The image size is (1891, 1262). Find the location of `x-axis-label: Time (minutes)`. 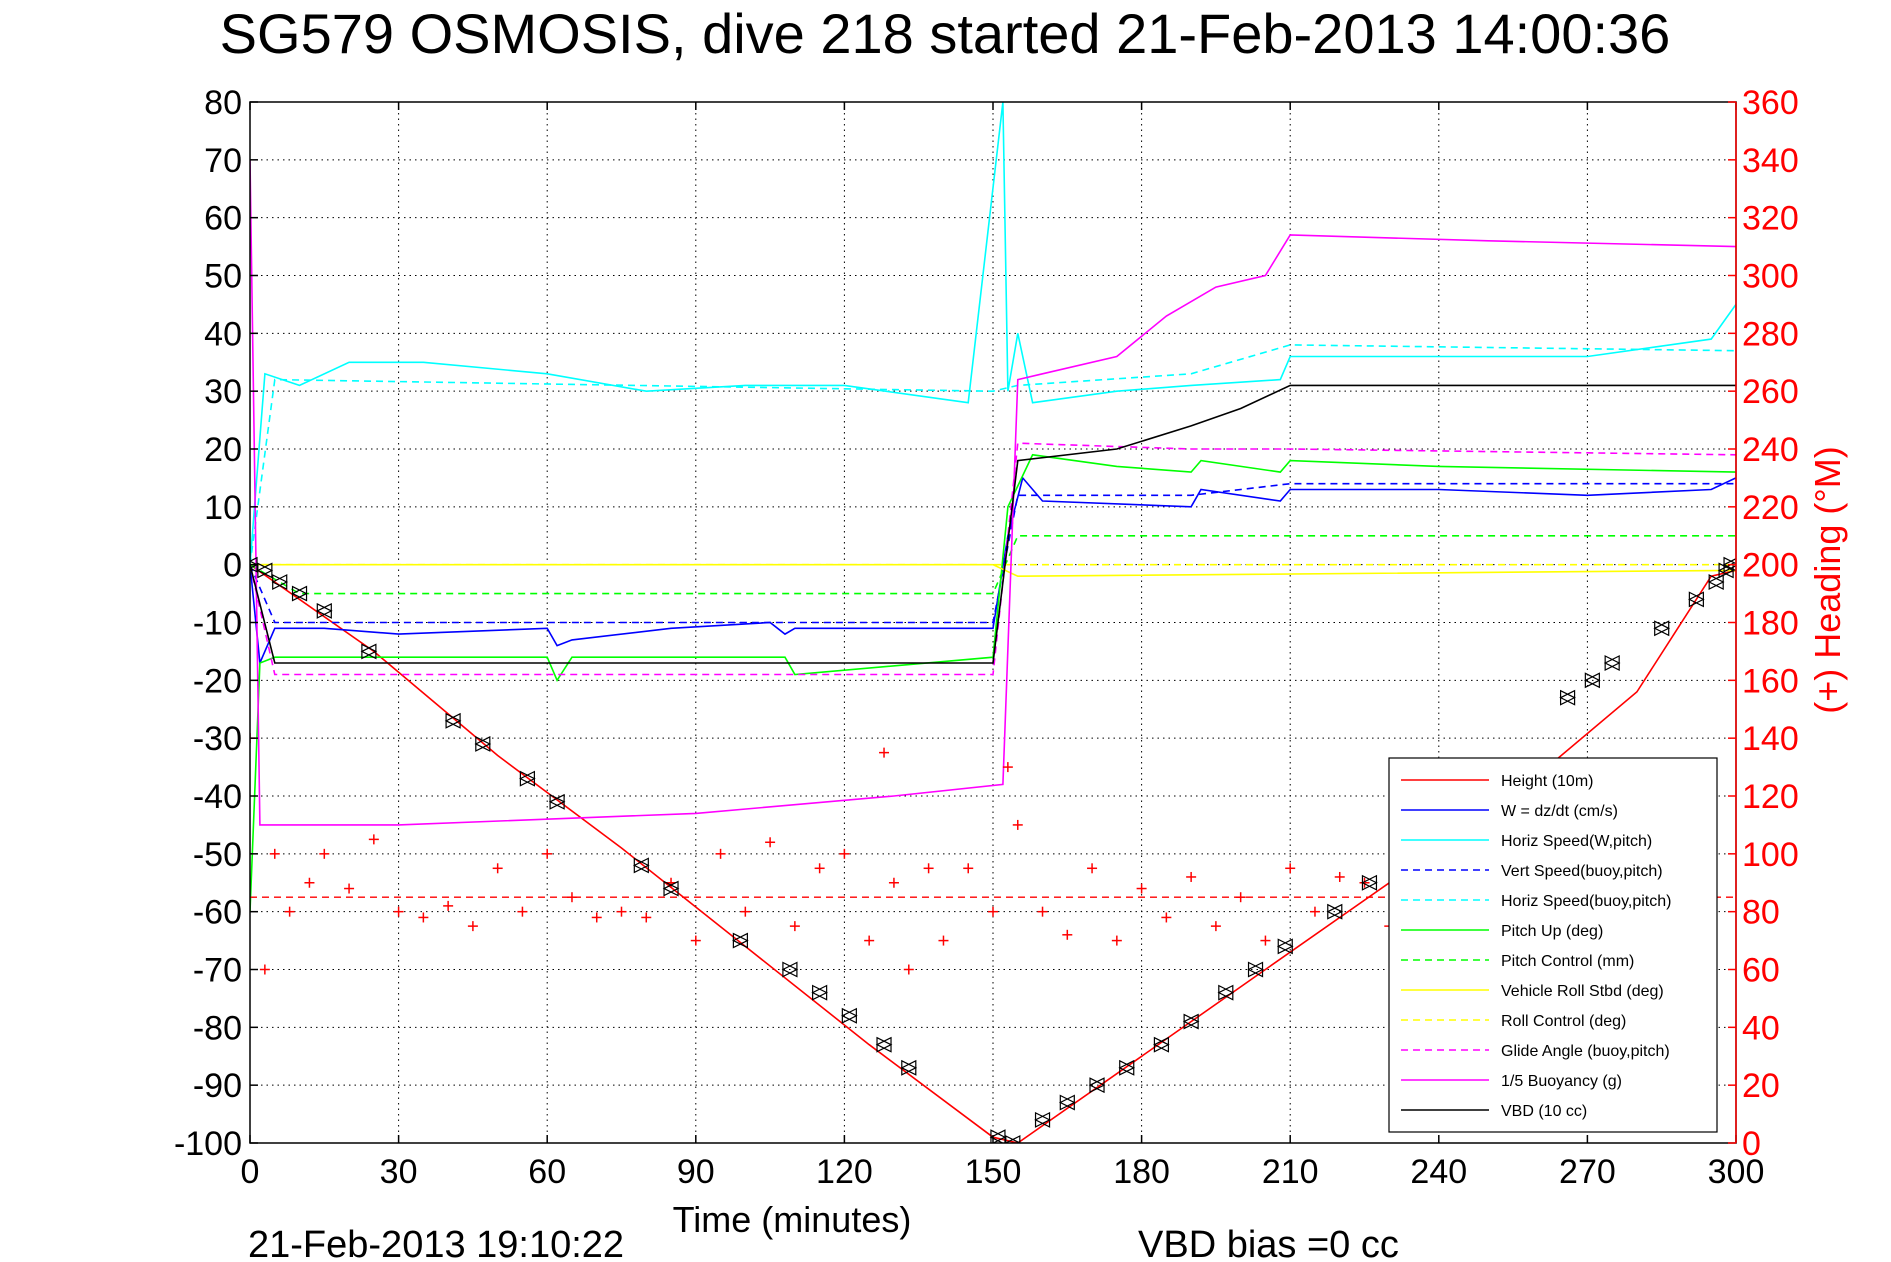

x-axis-label: Time (minutes) is located at coordinates (792, 1219).